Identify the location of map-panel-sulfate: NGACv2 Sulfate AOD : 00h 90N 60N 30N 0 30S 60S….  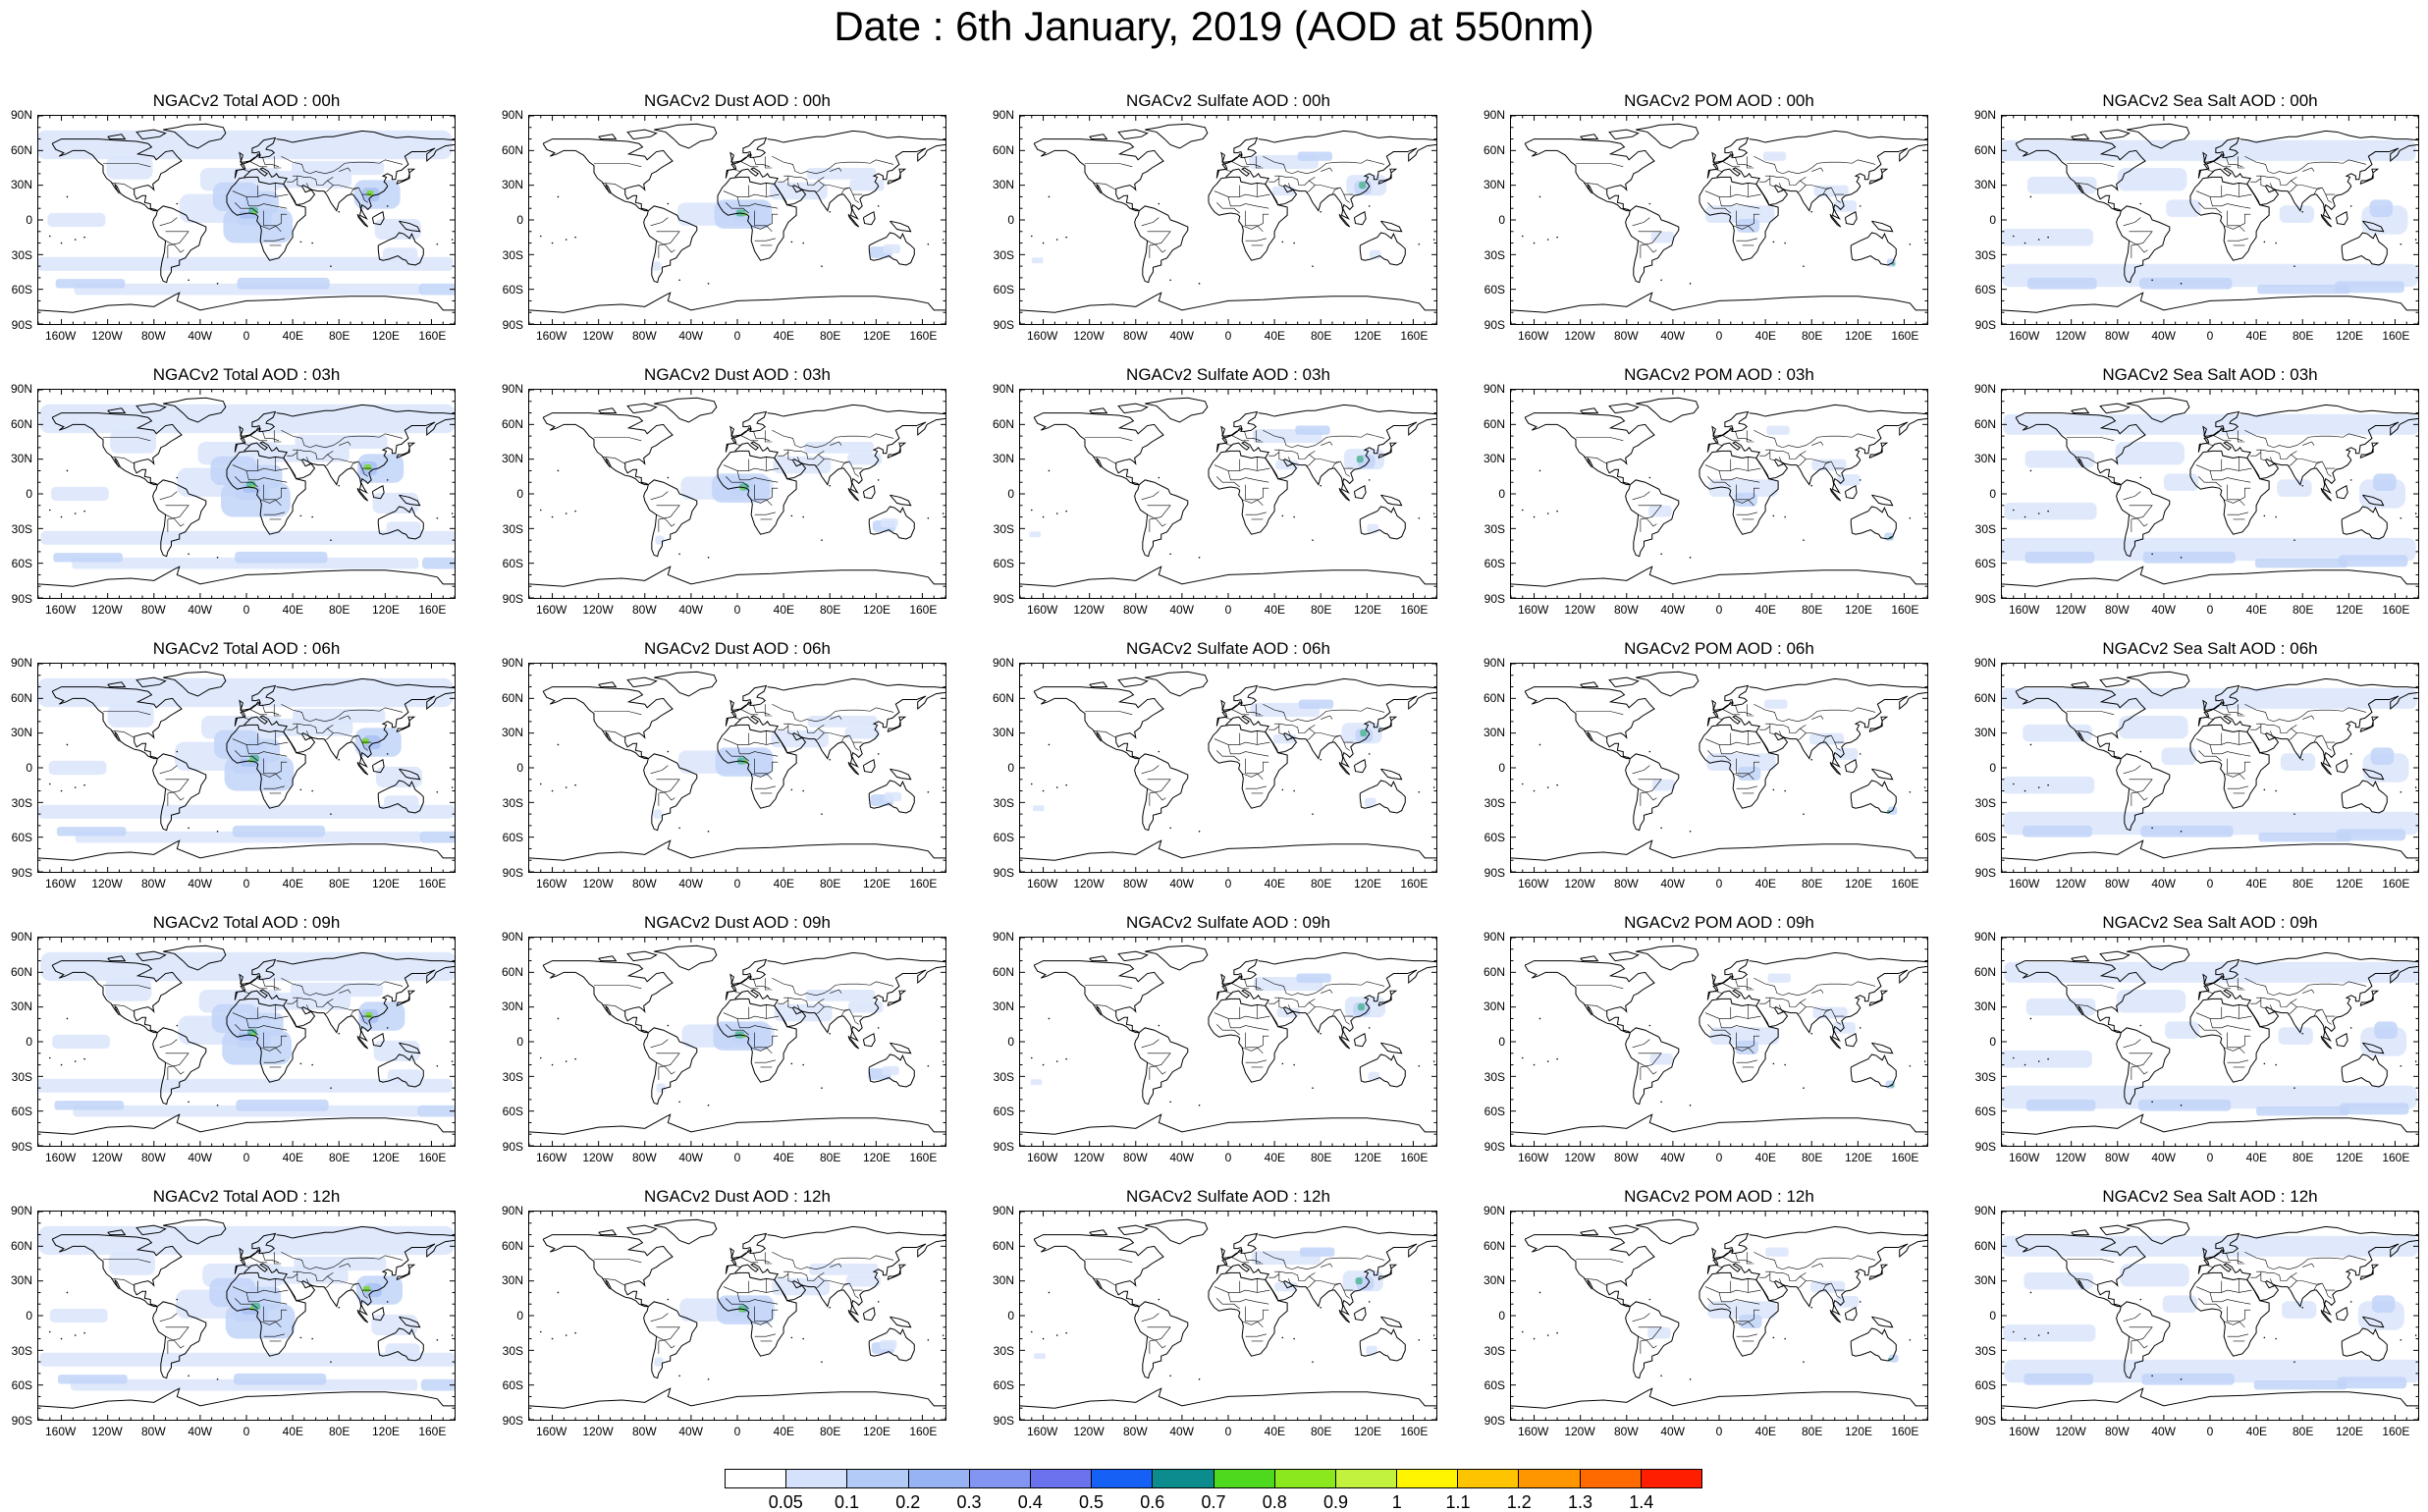
(1228, 227).